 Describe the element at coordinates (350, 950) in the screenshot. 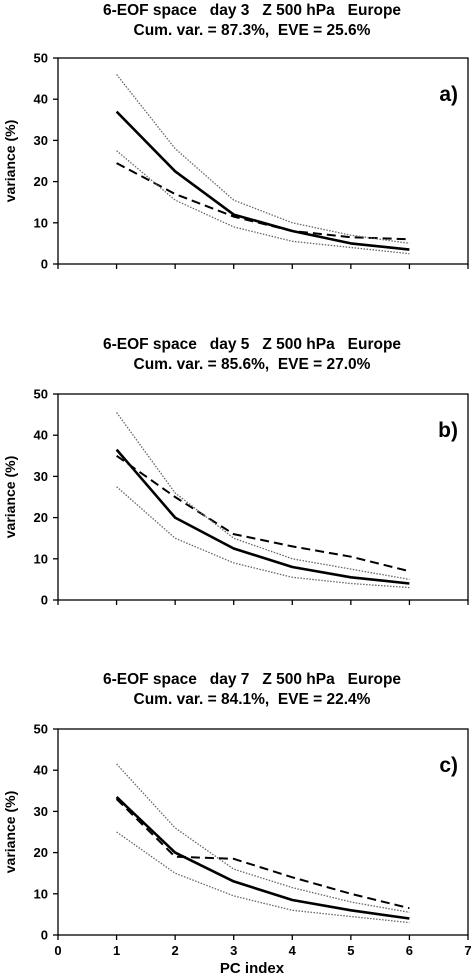

I see `x-tick-label: 5` at that location.